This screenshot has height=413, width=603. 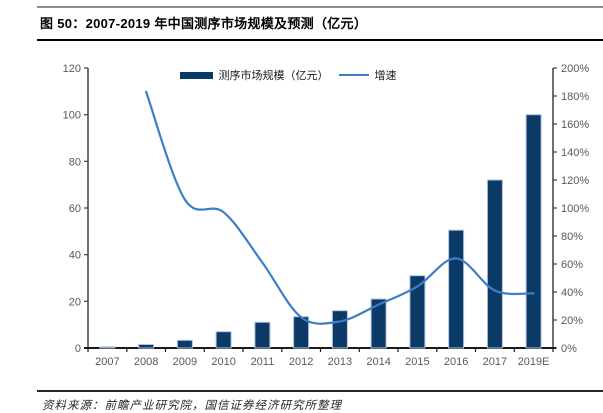 What do you see at coordinates (575, 181) in the screenshot?
I see `y-axis-right-tick-label: 120%` at bounding box center [575, 181].